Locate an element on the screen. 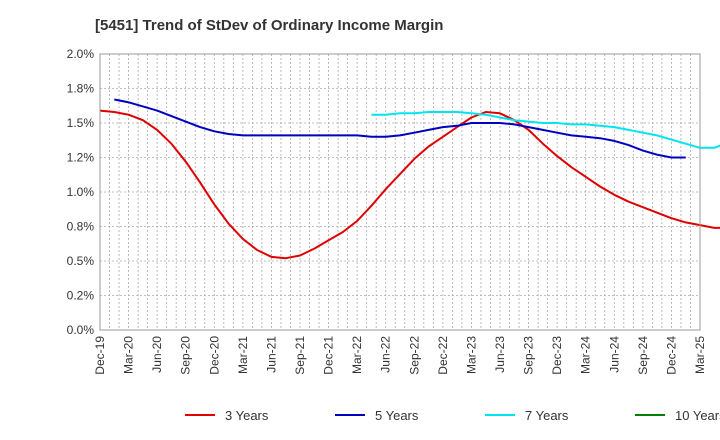  x-tick-label: Mar-21 is located at coordinates (243, 355).